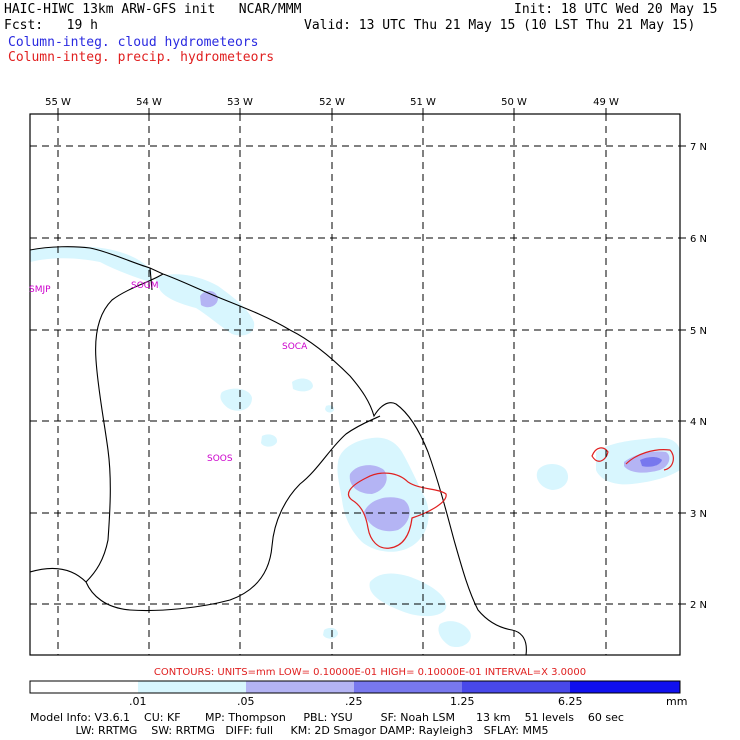  What do you see at coordinates (606, 102) in the screenshot?
I see `lon-label: 49 W` at bounding box center [606, 102].